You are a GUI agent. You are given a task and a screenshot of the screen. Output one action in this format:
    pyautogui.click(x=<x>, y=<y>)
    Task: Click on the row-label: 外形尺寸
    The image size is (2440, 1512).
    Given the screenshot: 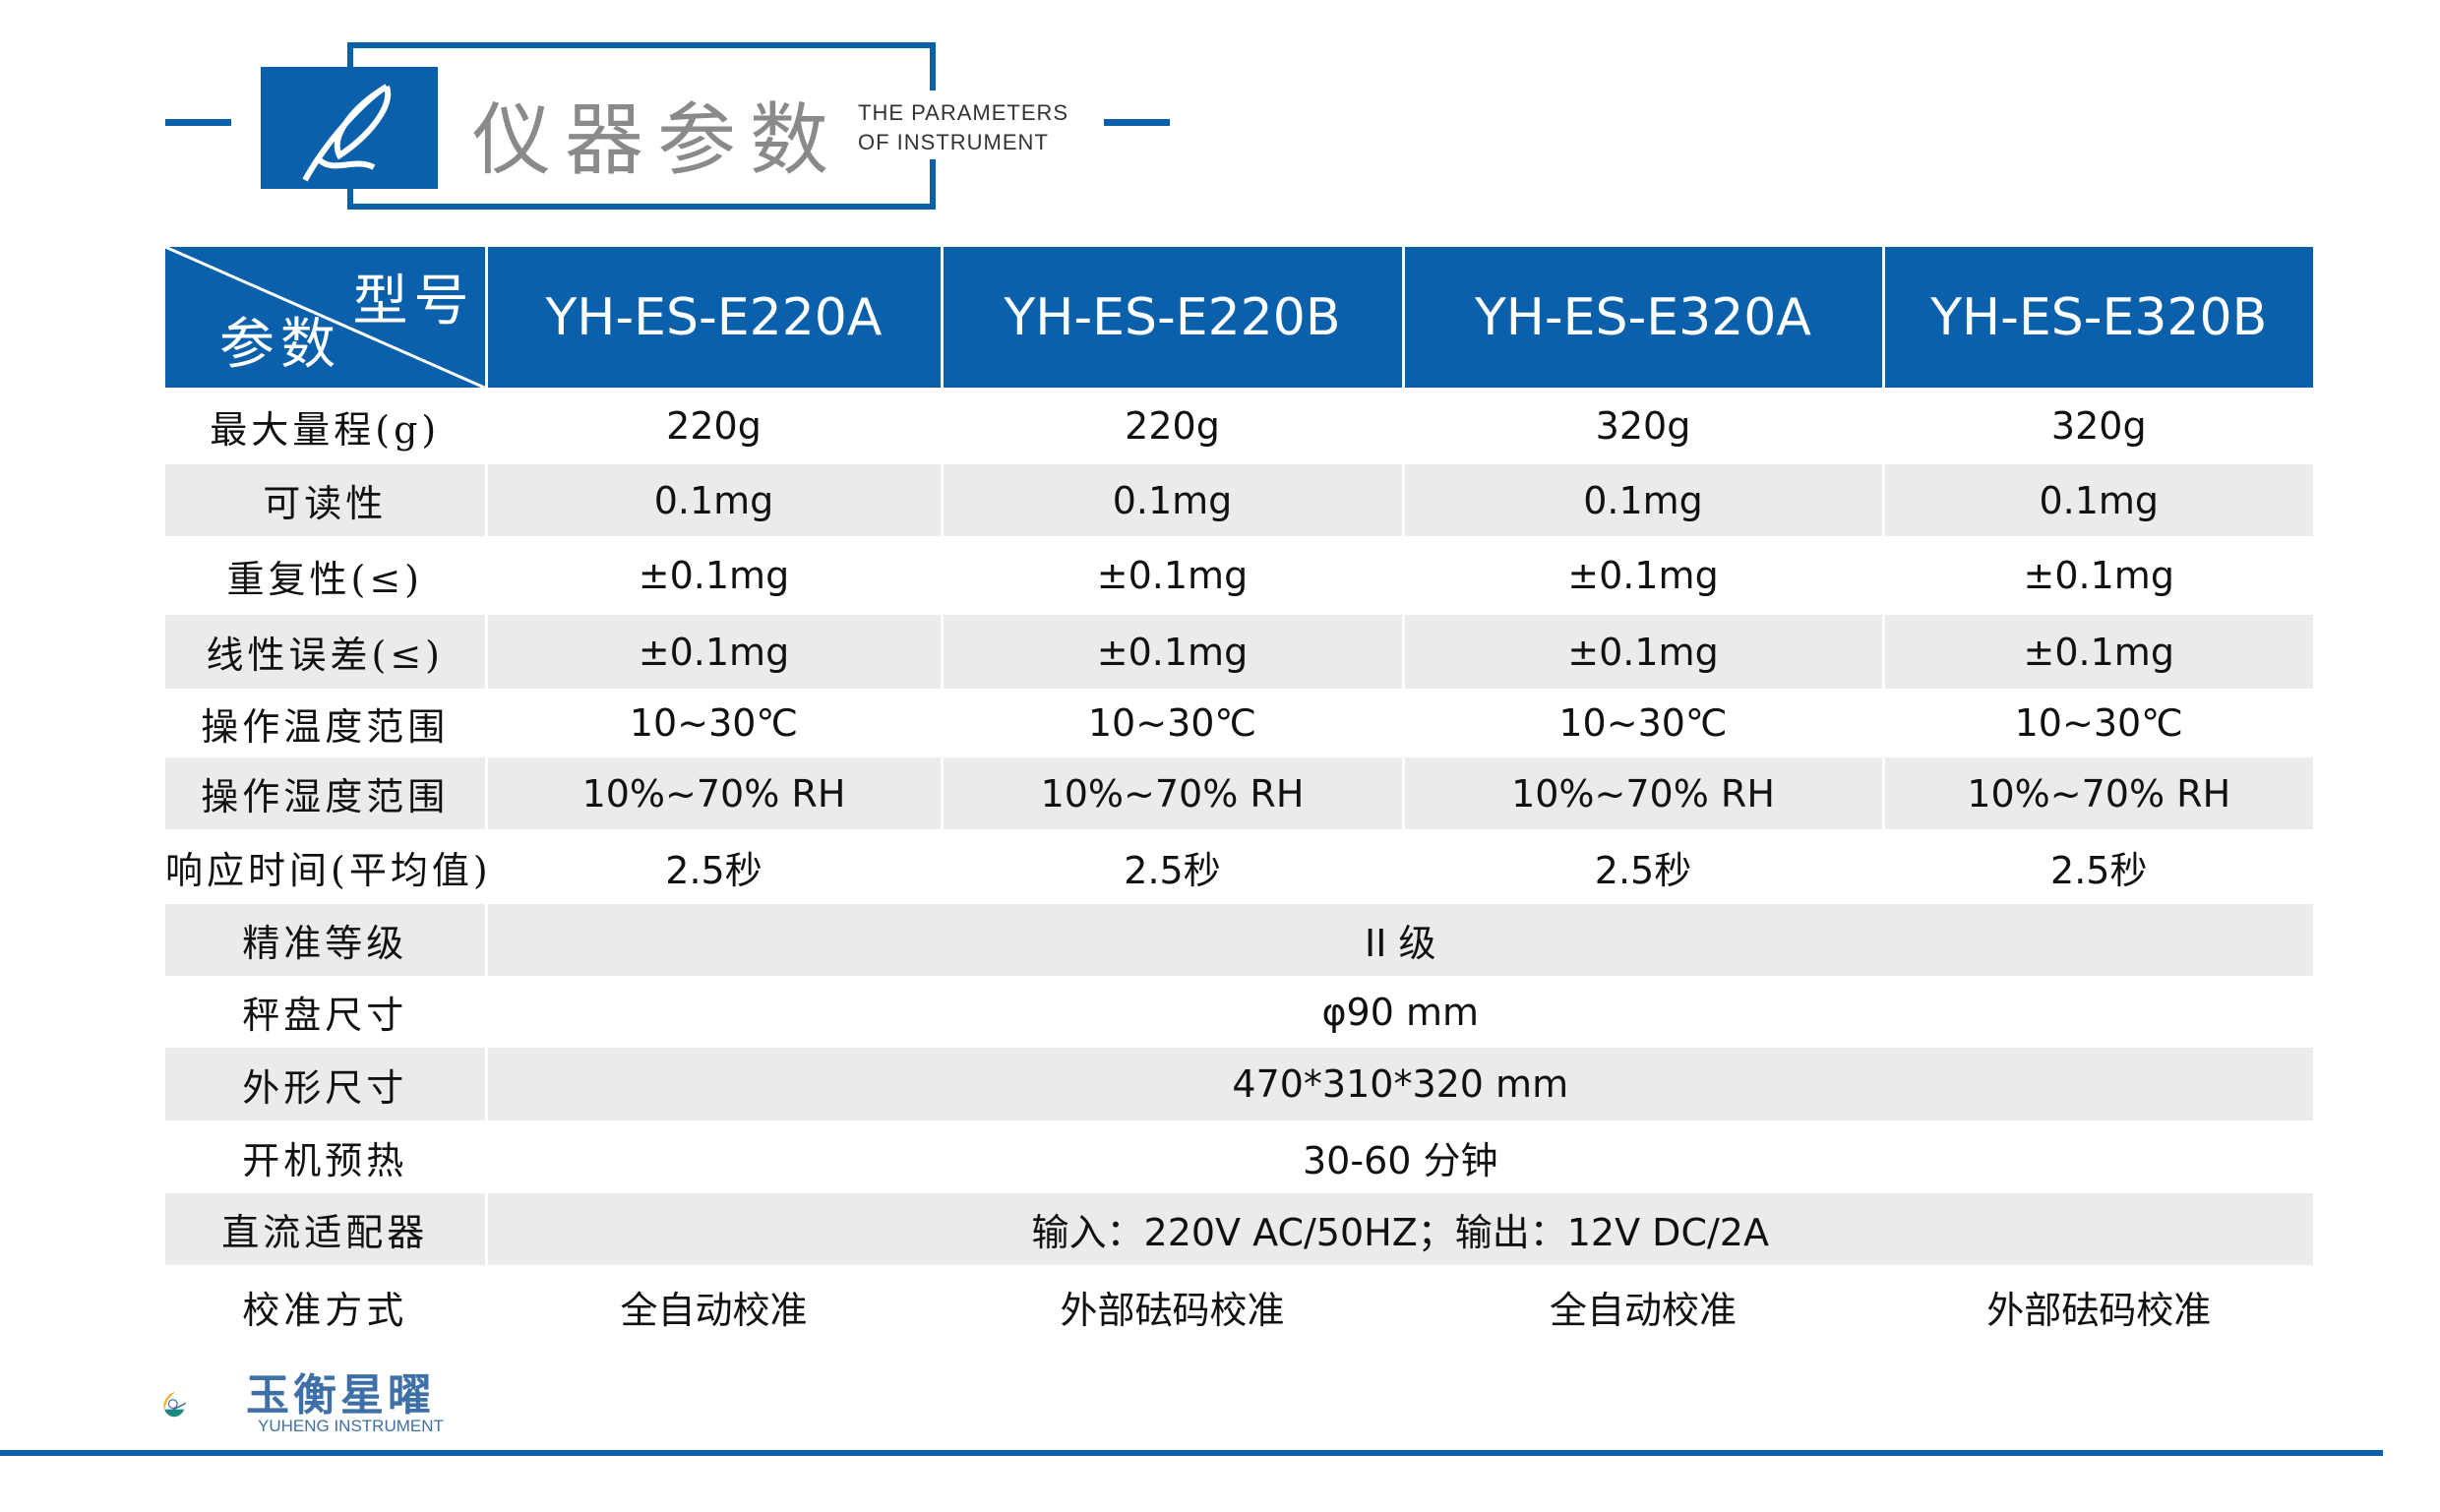 What is the action you would take?
    pyautogui.click(x=325, y=1084)
    